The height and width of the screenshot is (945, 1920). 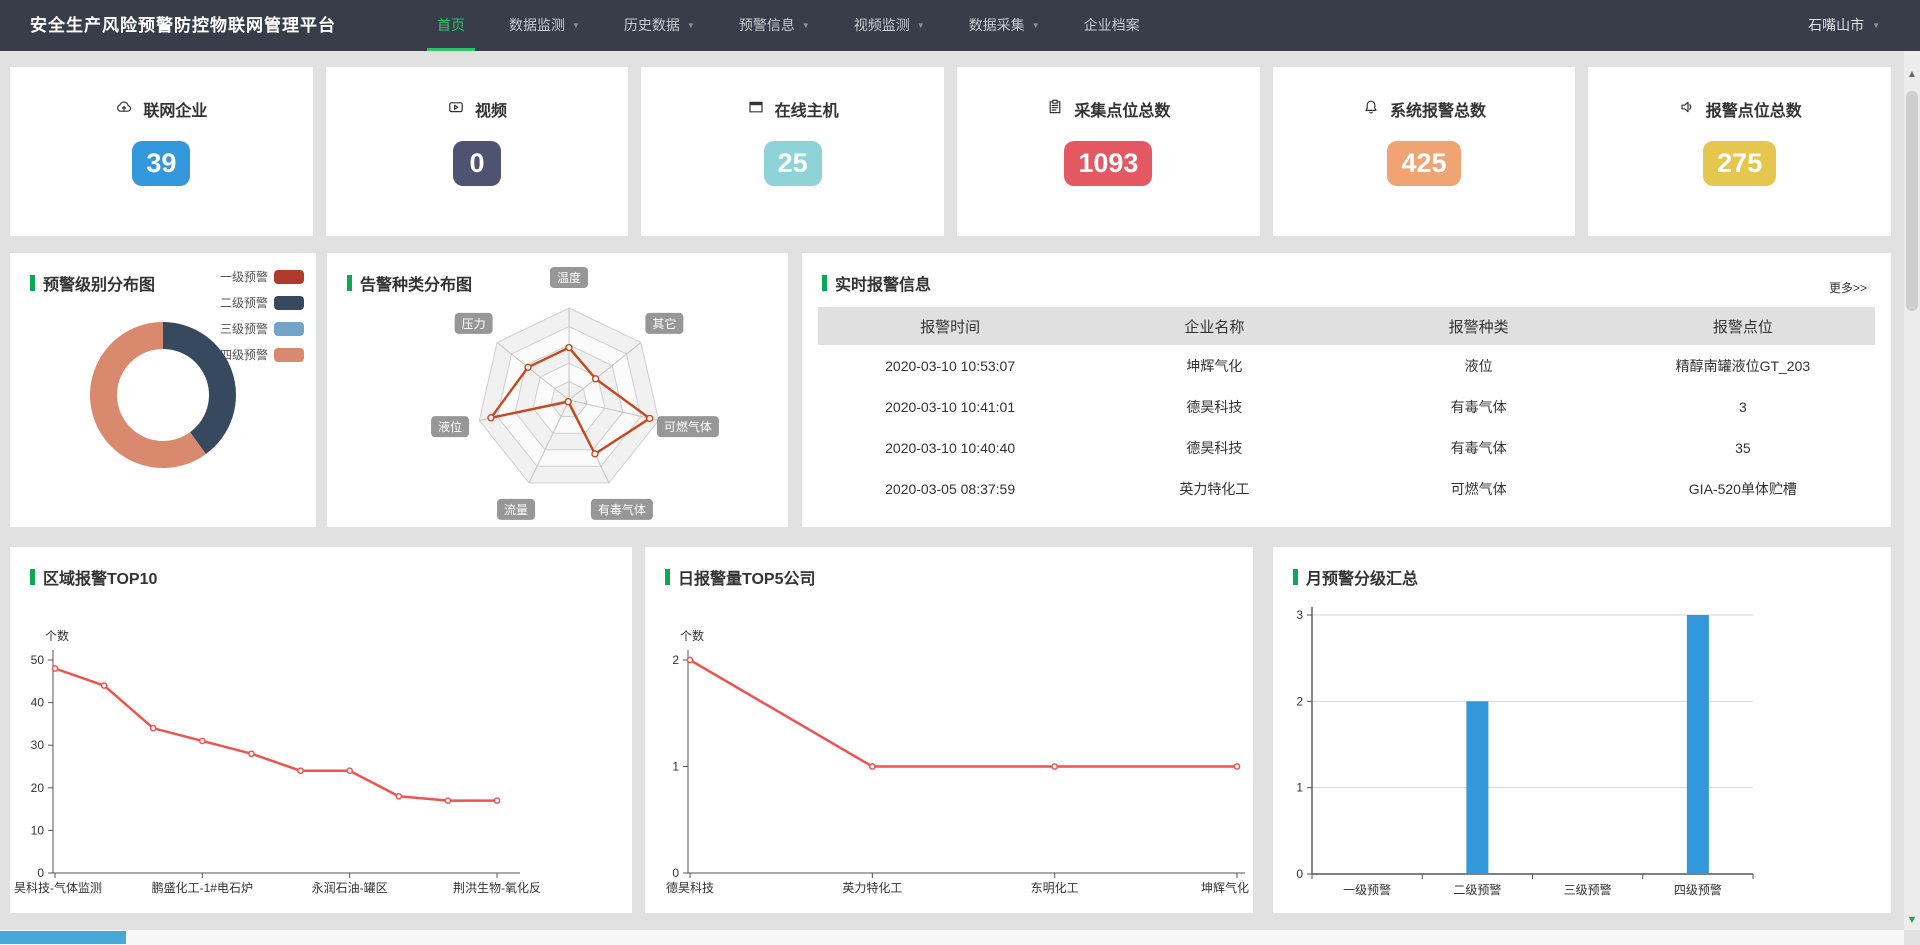 I want to click on nav-item-warning: 预警信息 ▼, so click(x=774, y=25).